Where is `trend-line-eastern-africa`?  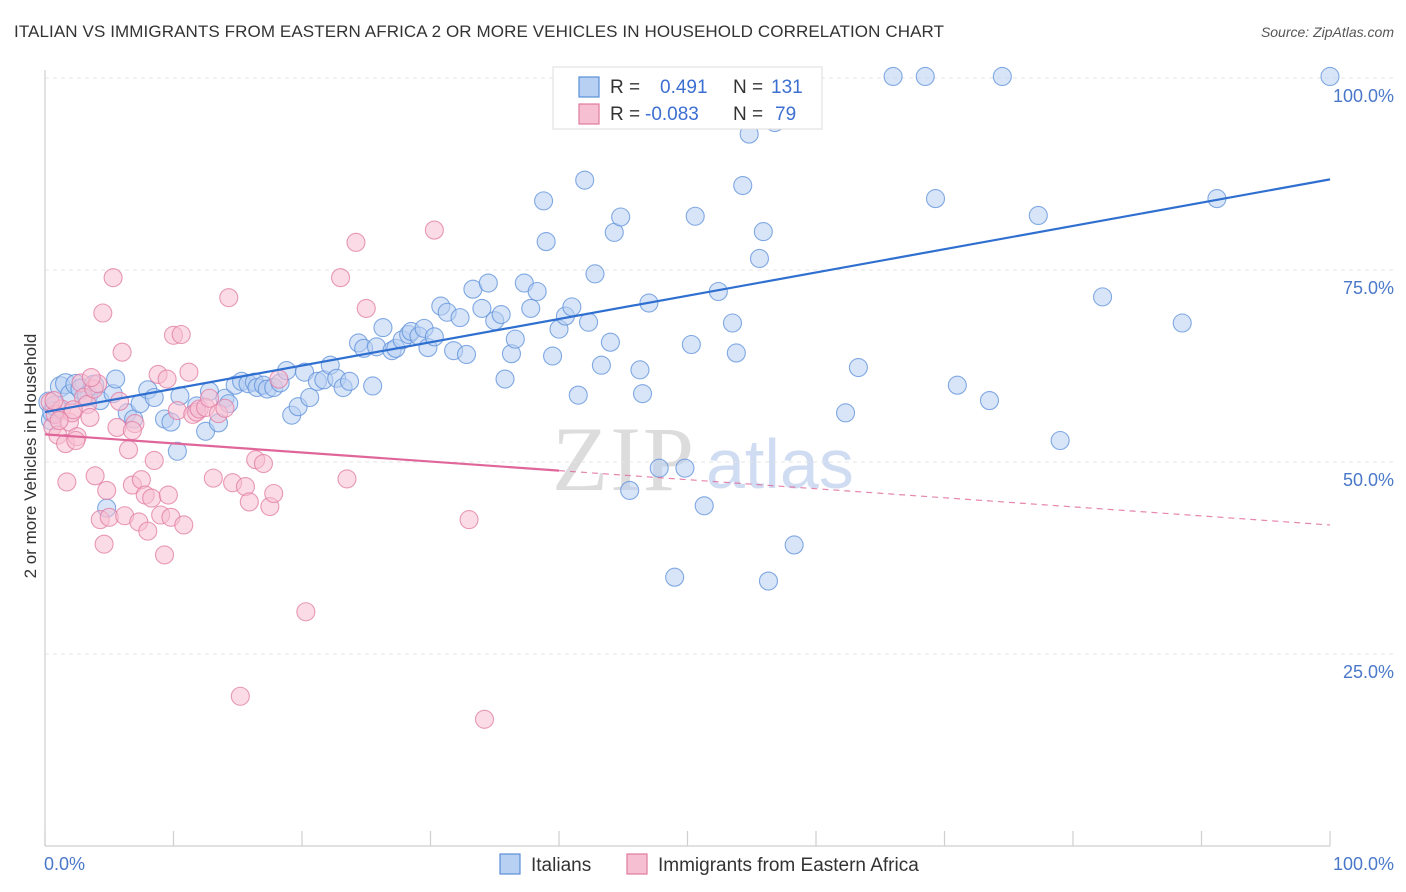 trend-line-eastern-africa is located at coordinates (302, 452).